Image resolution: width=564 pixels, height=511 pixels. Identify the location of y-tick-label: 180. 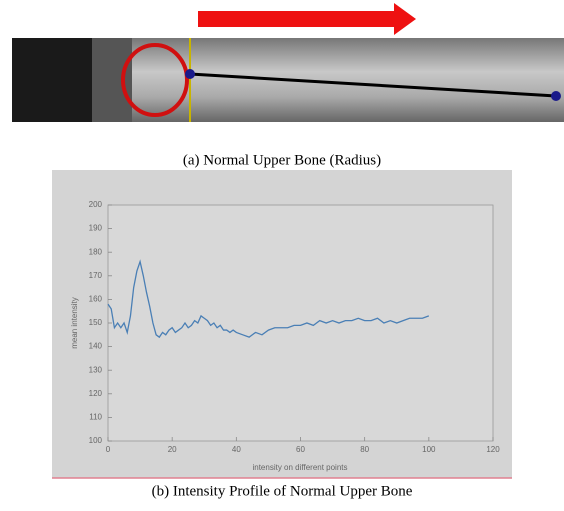
(96, 251).